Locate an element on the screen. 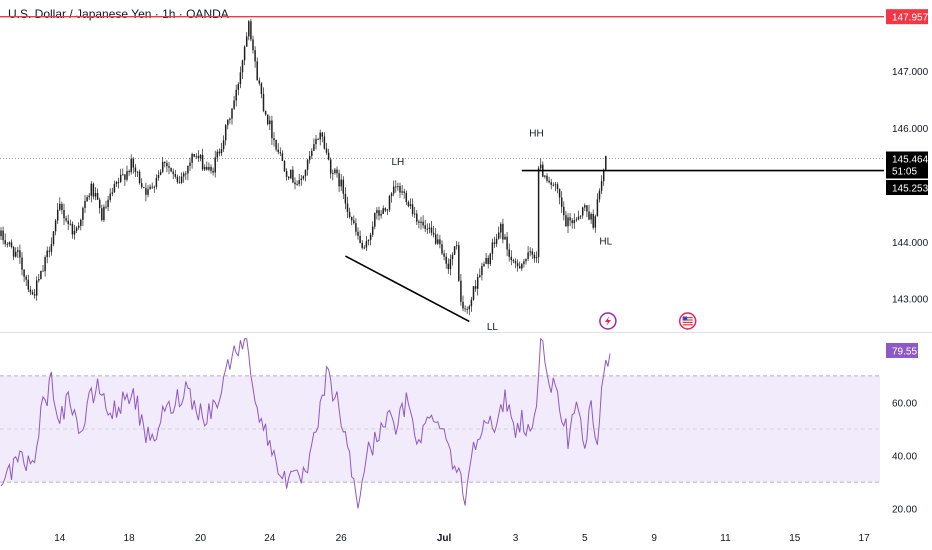  last-price-label: 145.464 is located at coordinates (910, 160).